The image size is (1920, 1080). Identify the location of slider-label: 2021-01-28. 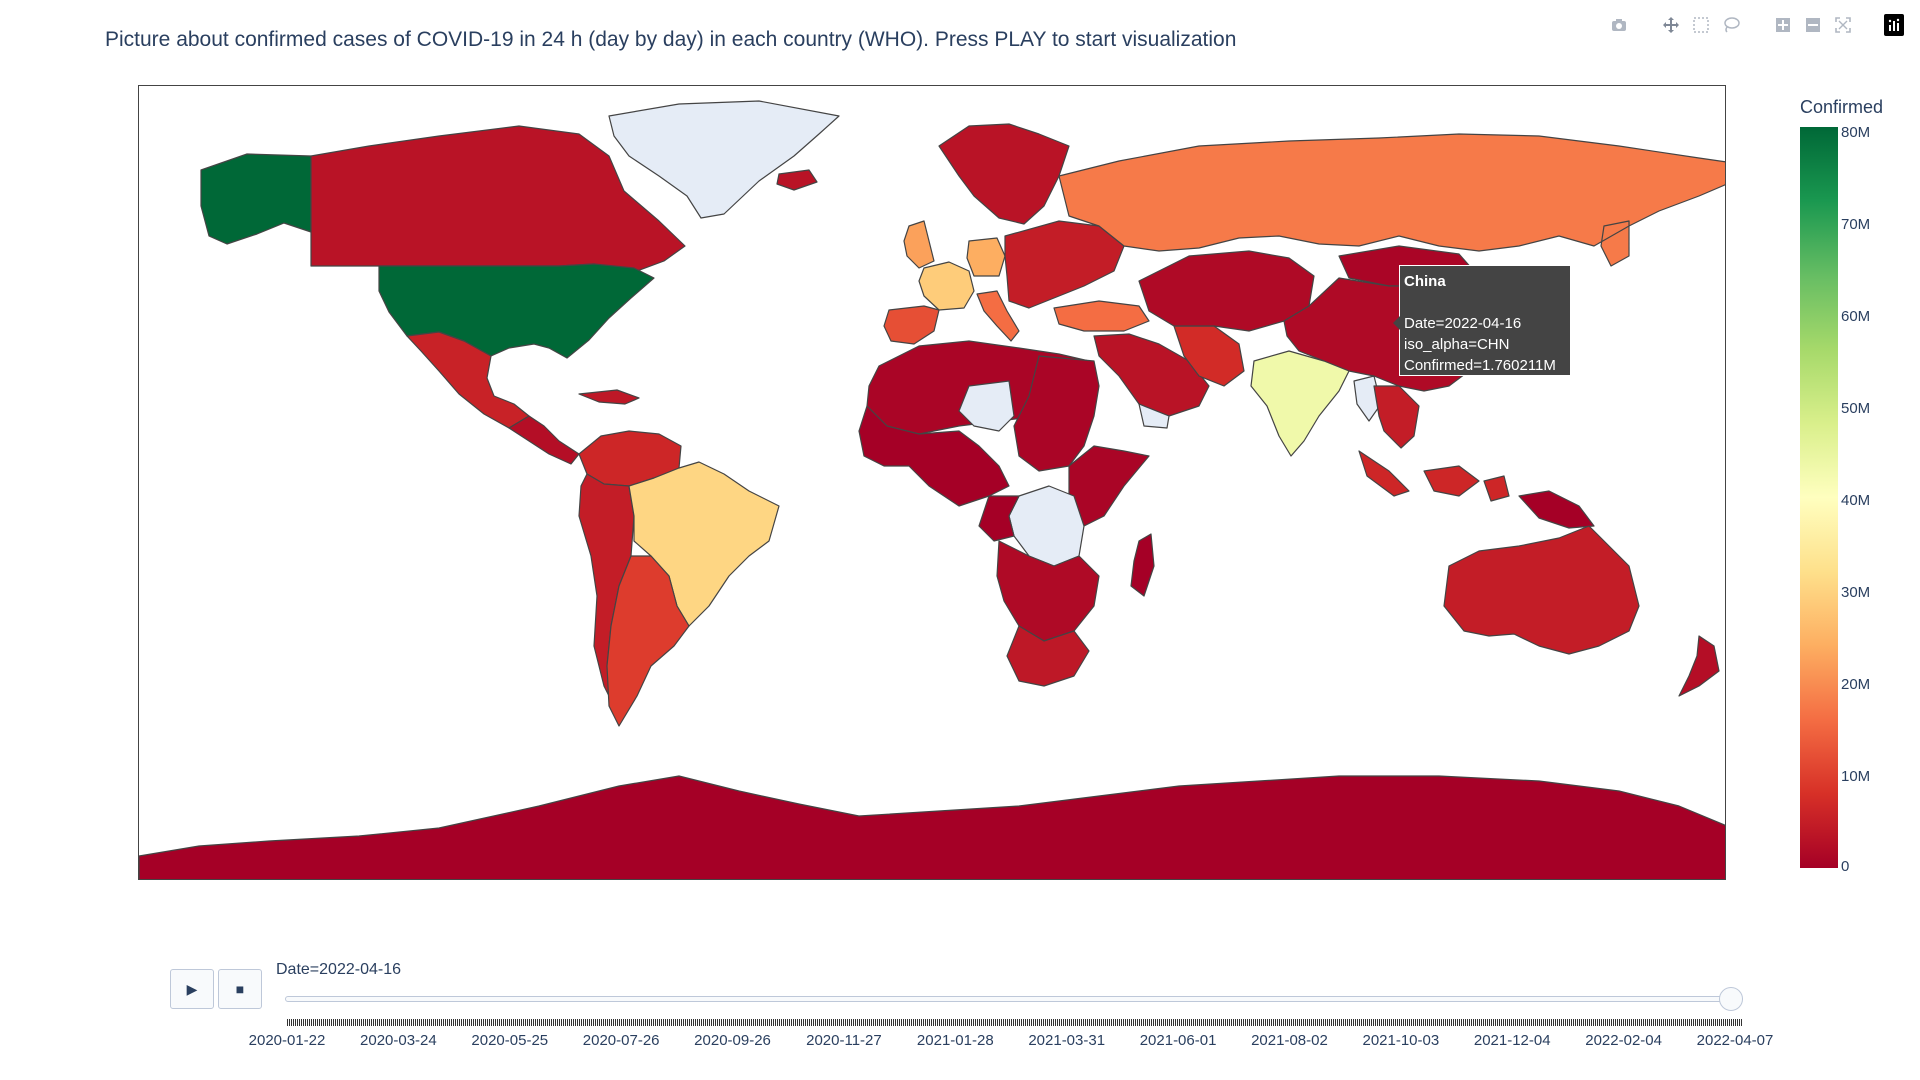
(955, 1040).